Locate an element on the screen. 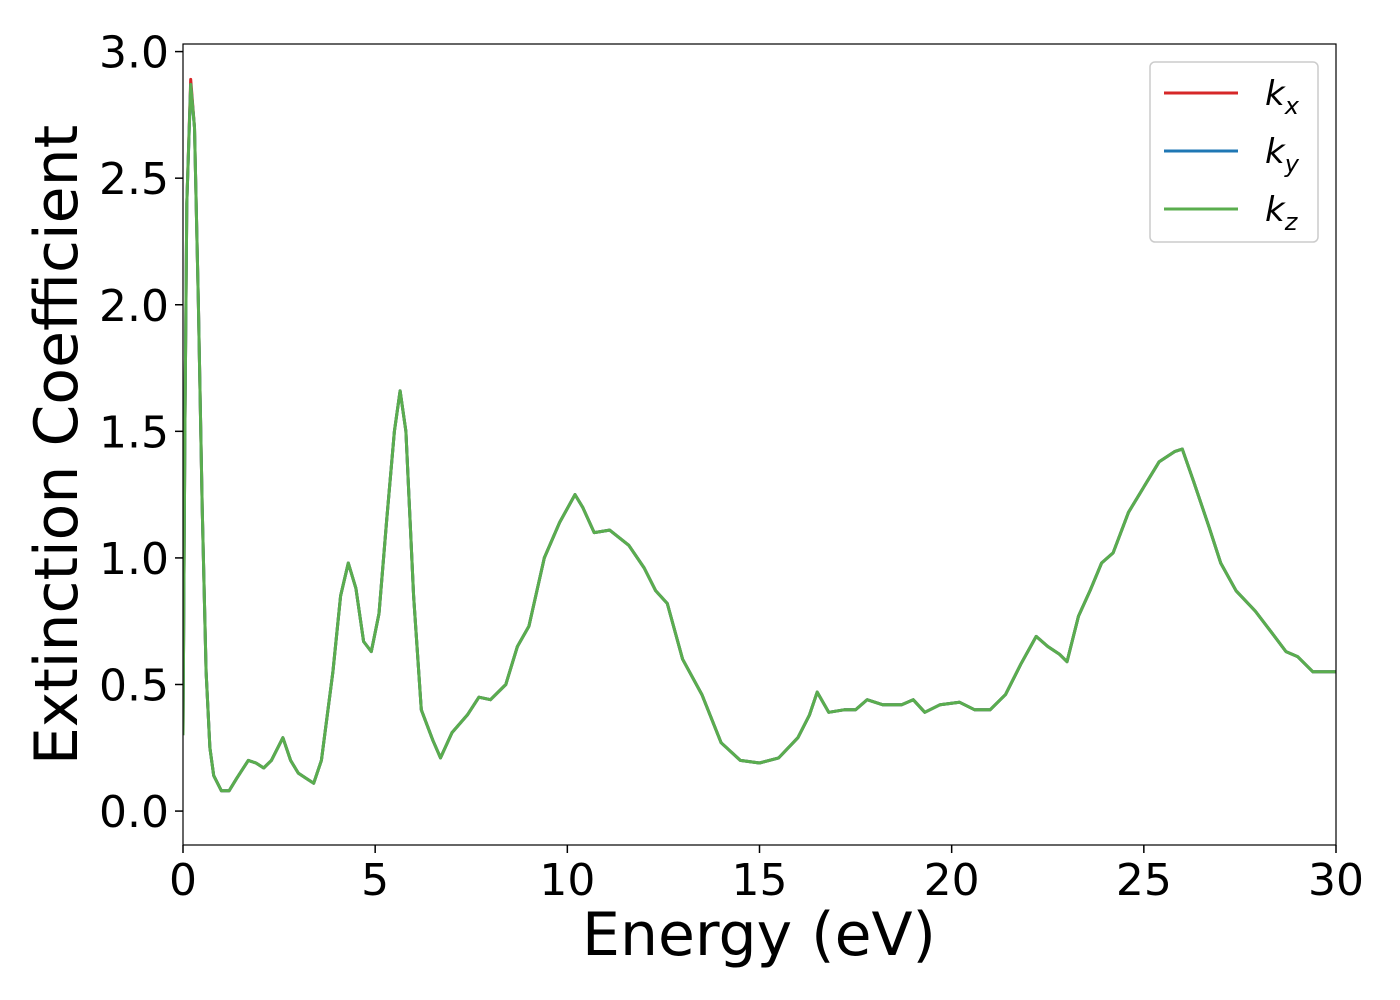 This screenshot has width=1400, height=1000. x-axis-label: Energy (eV) is located at coordinates (759, 935).